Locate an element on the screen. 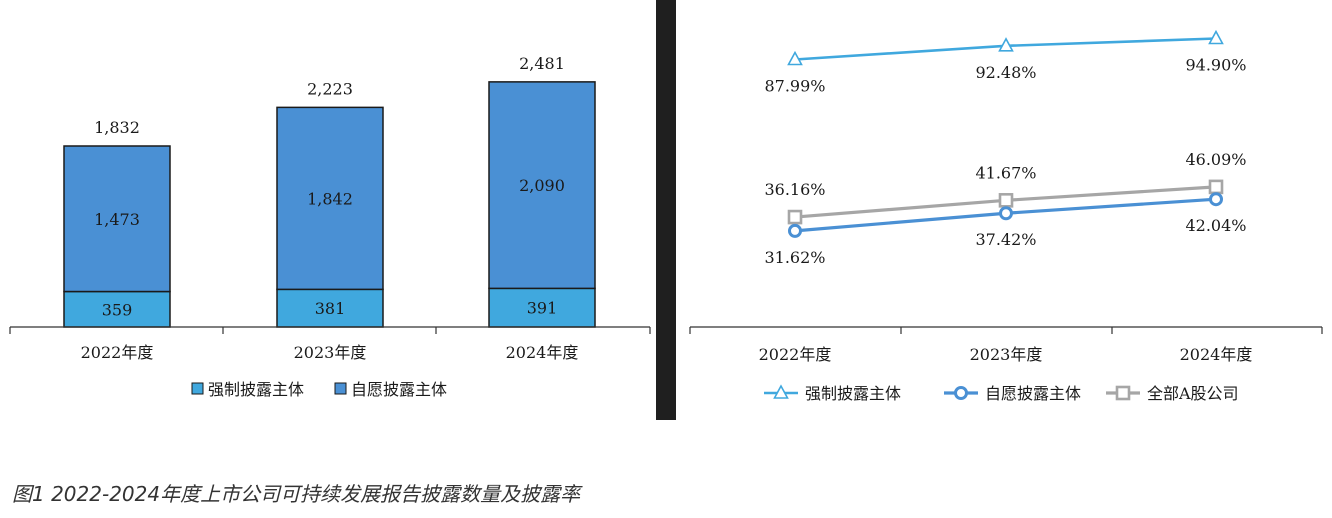 This screenshot has width=1332, height=518. bar-total-label: 2,481 is located at coordinates (542, 63).